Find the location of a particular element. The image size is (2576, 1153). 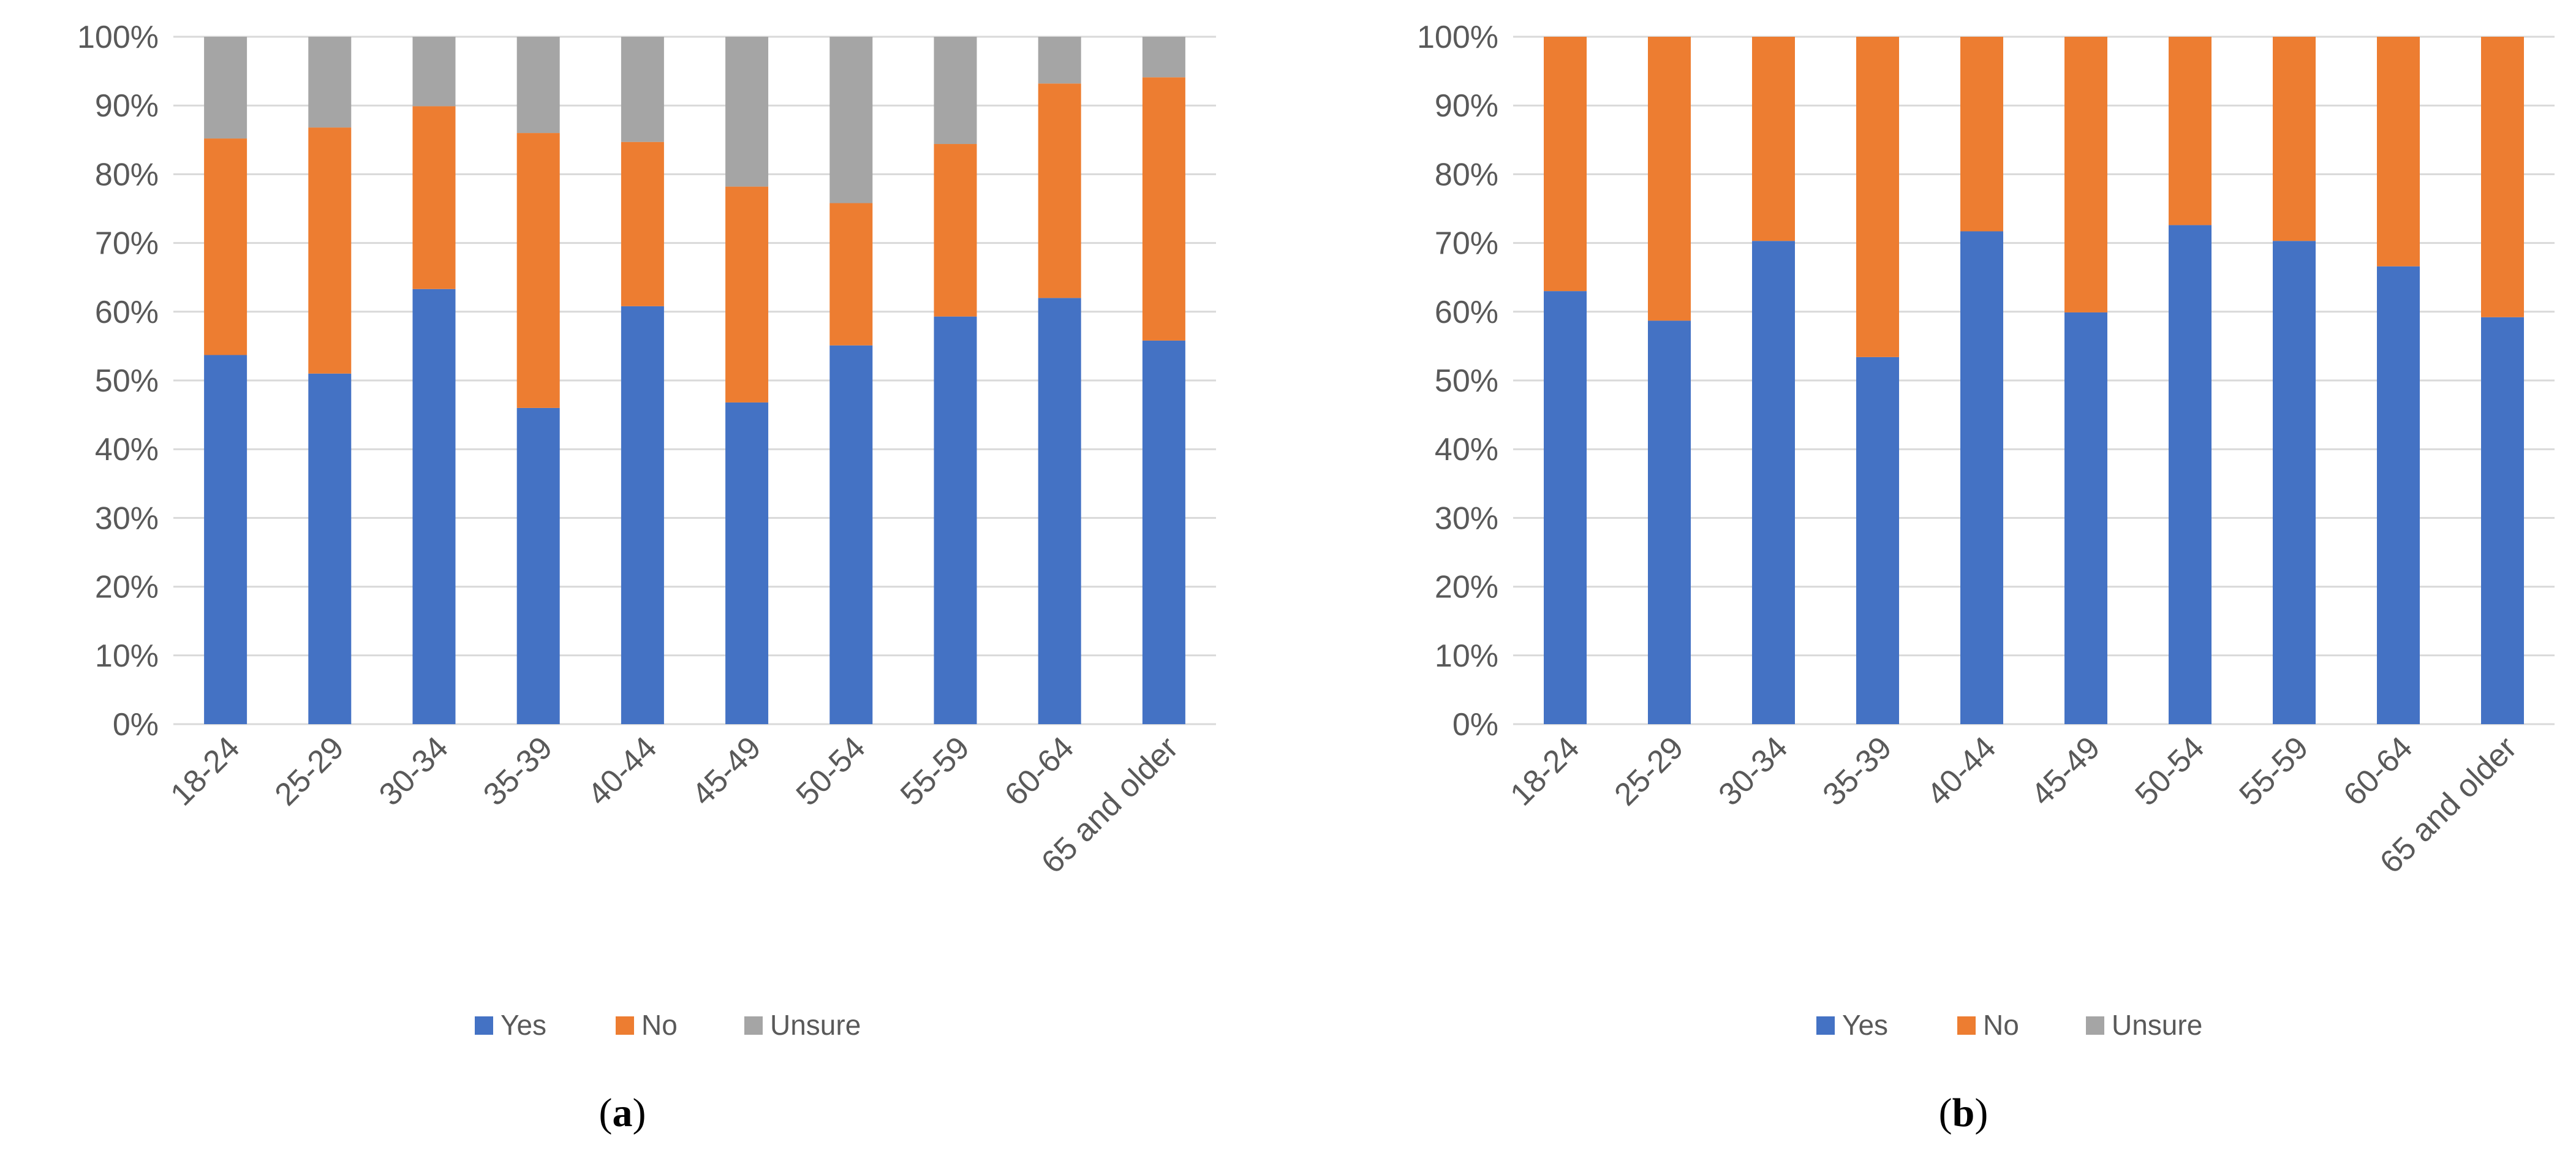

y-tick-label: 10% is located at coordinates (127, 656).